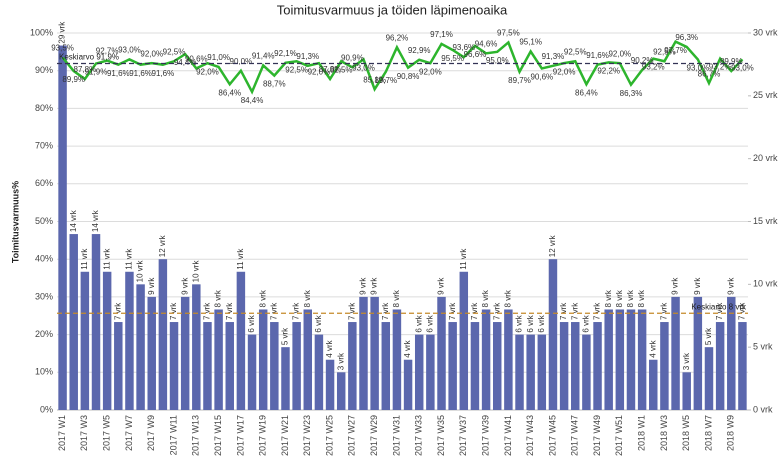  What do you see at coordinates (675, 50) in the screenshot?
I see `point-label: 97,7%` at bounding box center [675, 50].